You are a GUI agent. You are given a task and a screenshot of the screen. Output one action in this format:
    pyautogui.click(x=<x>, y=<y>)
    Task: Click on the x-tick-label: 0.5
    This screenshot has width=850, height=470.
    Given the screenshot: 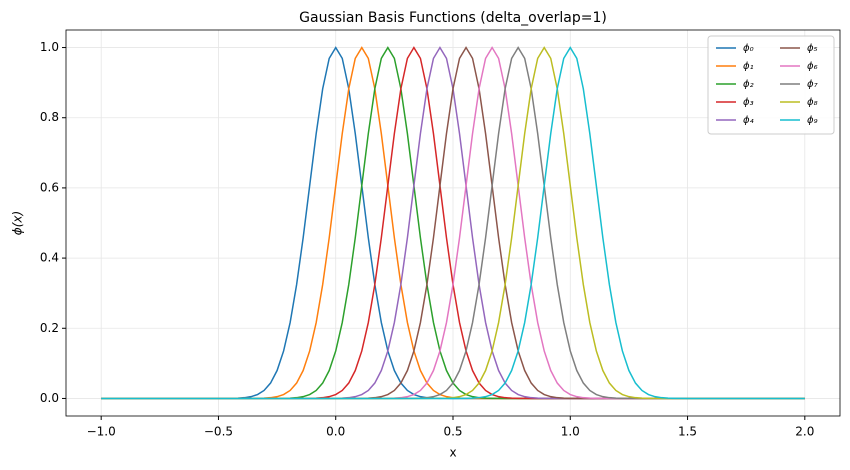 What is the action you would take?
    pyautogui.click(x=452, y=432)
    